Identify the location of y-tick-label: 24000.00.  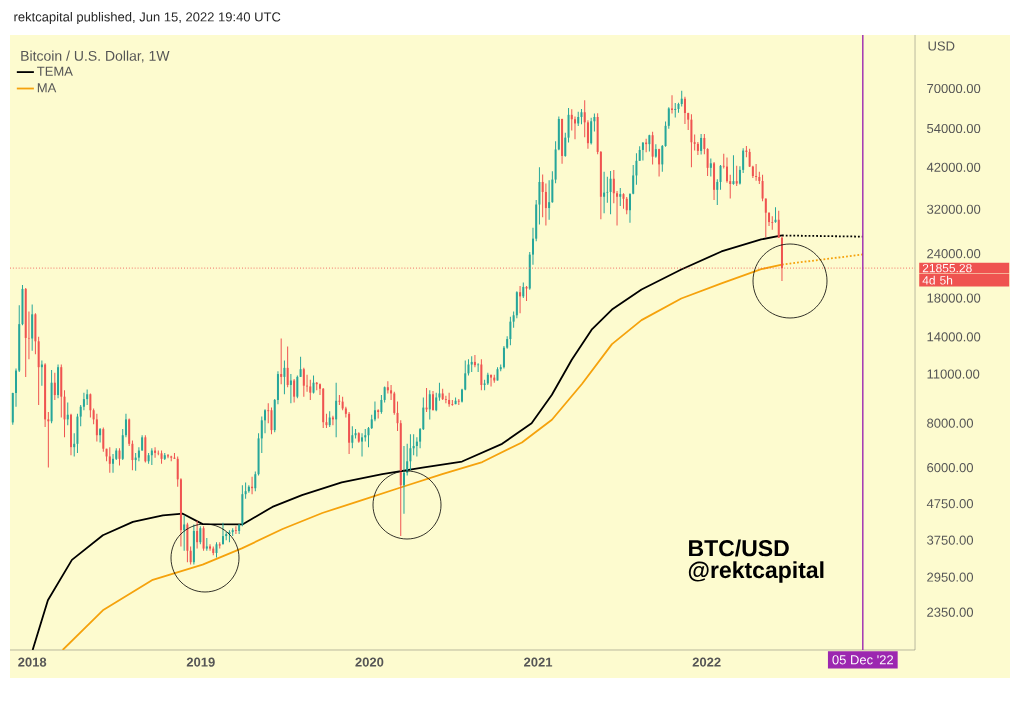
(954, 254).